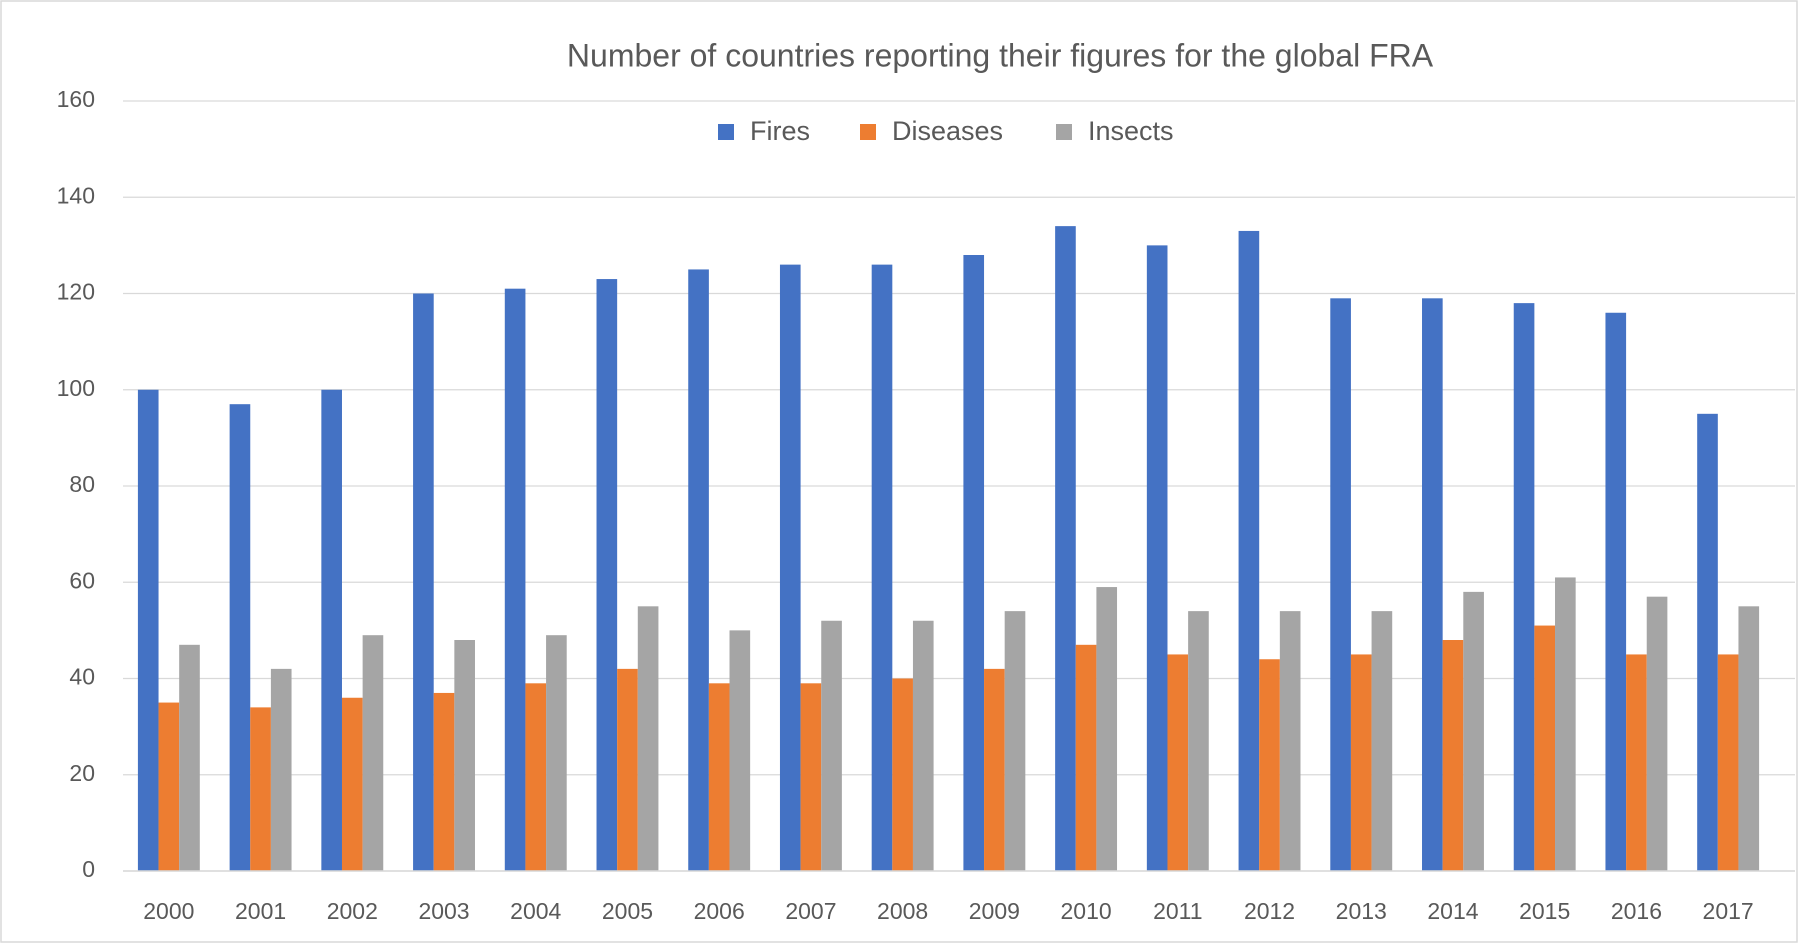 The image size is (1798, 943). Describe the element at coordinates (76, 388) in the screenshot. I see `y-tick-label: 100` at that location.